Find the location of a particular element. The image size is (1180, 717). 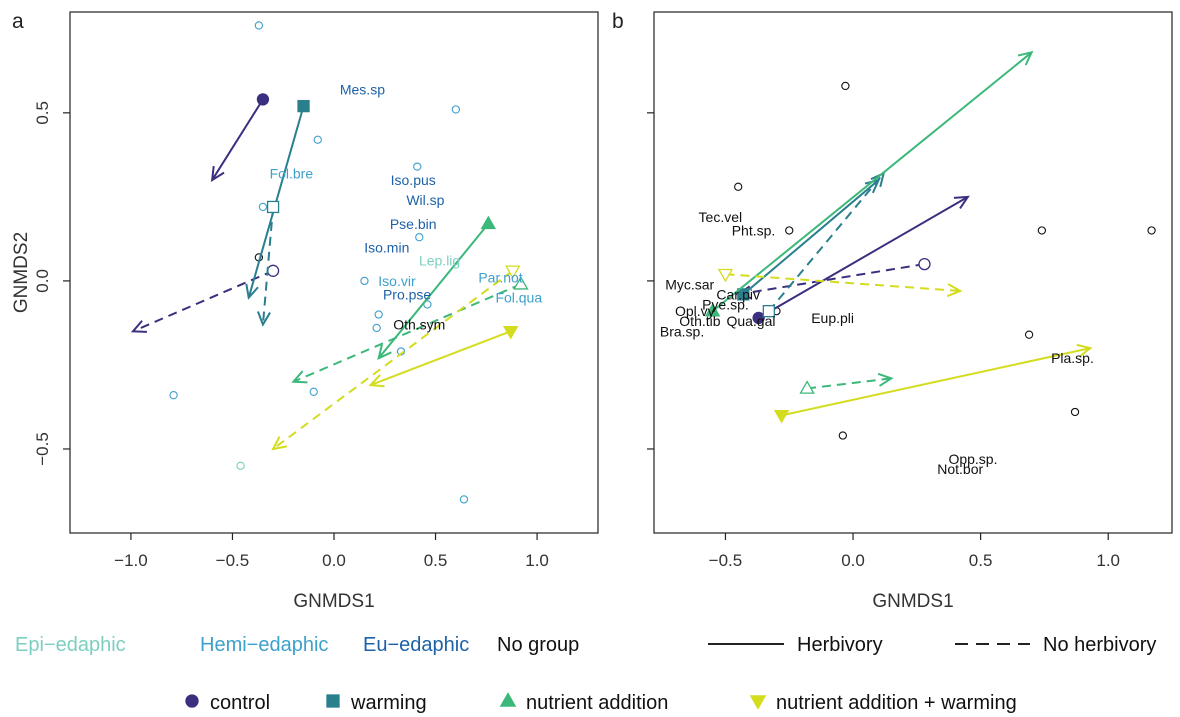

species-label: Lep.lig is located at coordinates (439, 261).